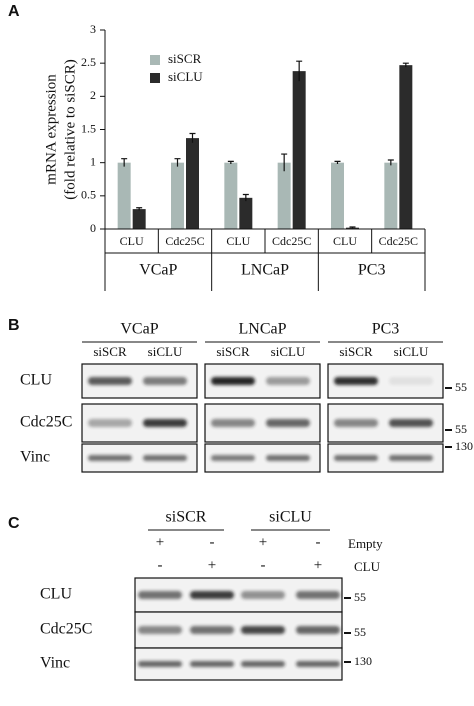 The height and width of the screenshot is (706, 474). What do you see at coordinates (93, 228) in the screenshot?
I see `y-tick-label: 0` at bounding box center [93, 228].